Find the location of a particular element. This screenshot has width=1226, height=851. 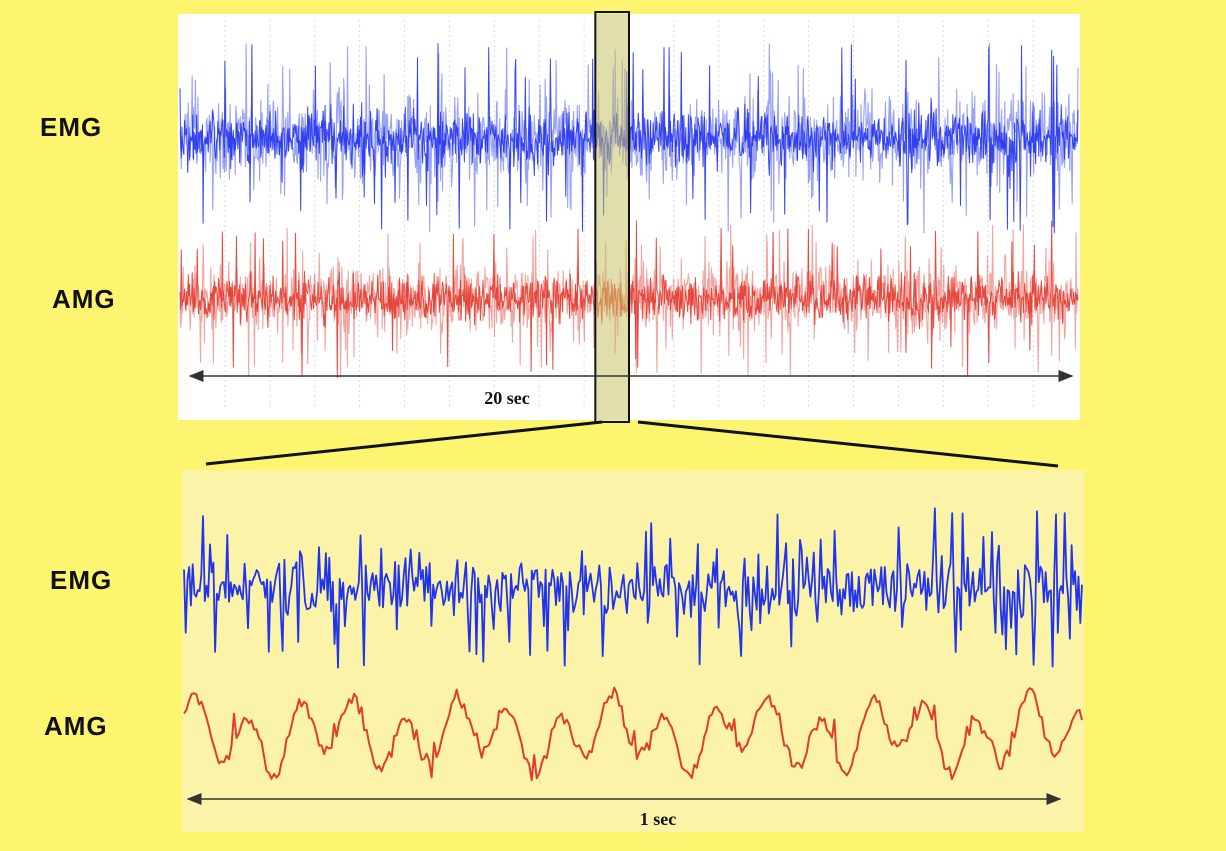

zoom-connector-right is located at coordinates (848, 444).